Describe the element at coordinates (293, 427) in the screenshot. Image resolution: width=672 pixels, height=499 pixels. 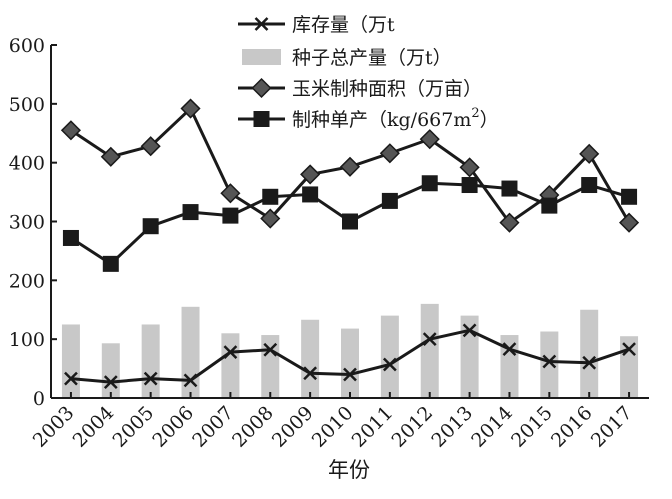
I see `x-tick-label: 2009` at that location.